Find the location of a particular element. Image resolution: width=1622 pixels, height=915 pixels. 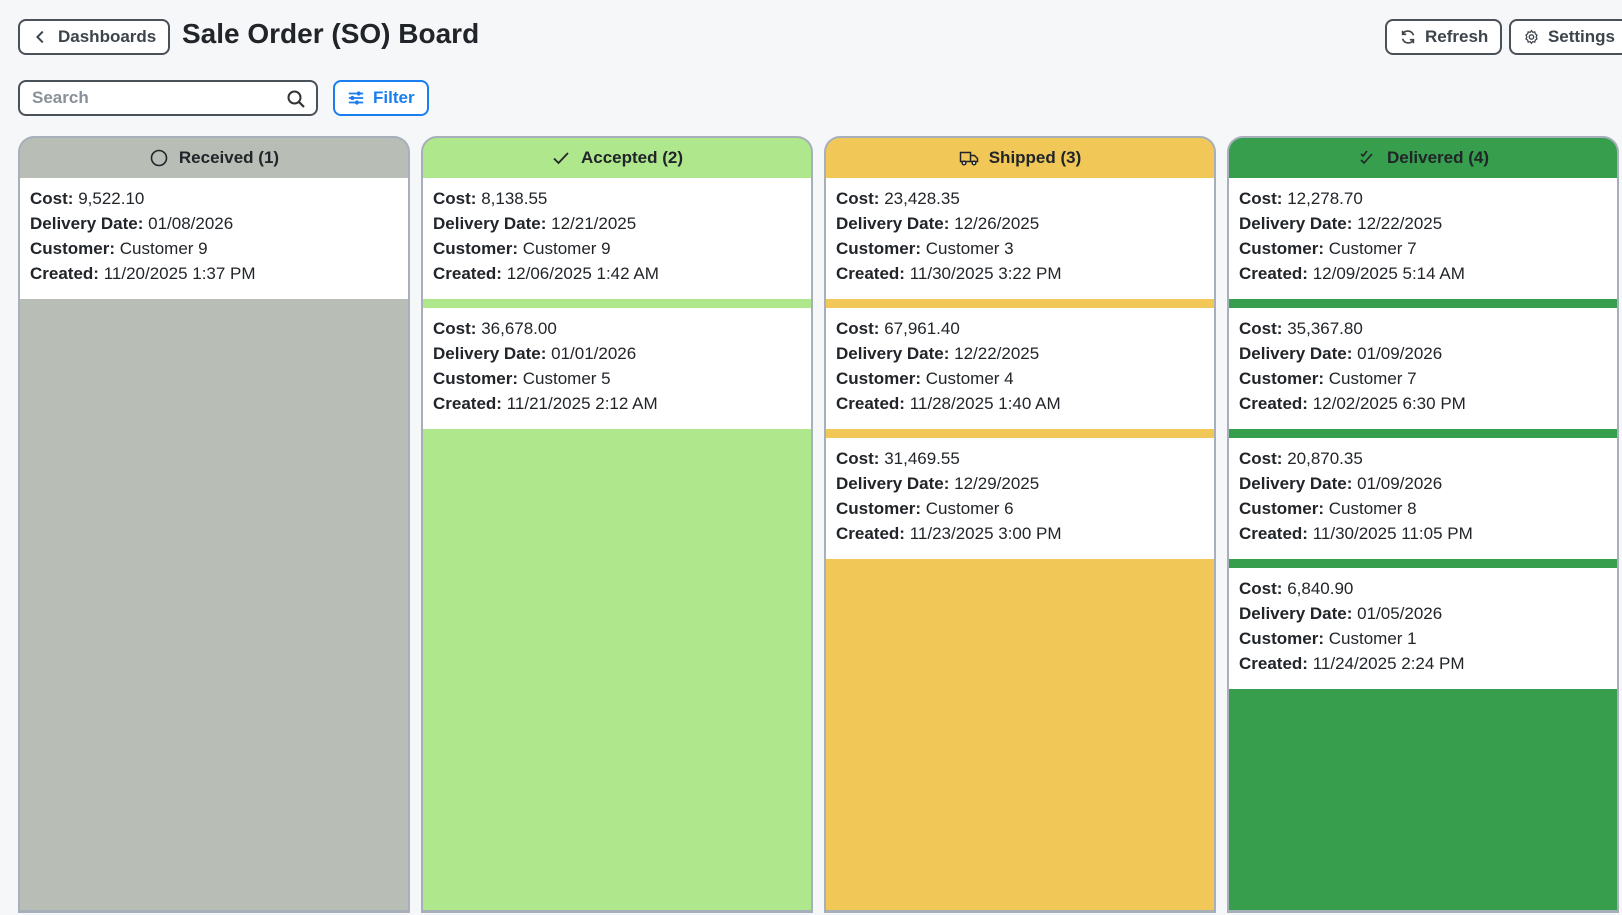

column-header: Delivered (4) is located at coordinates (1423, 158).